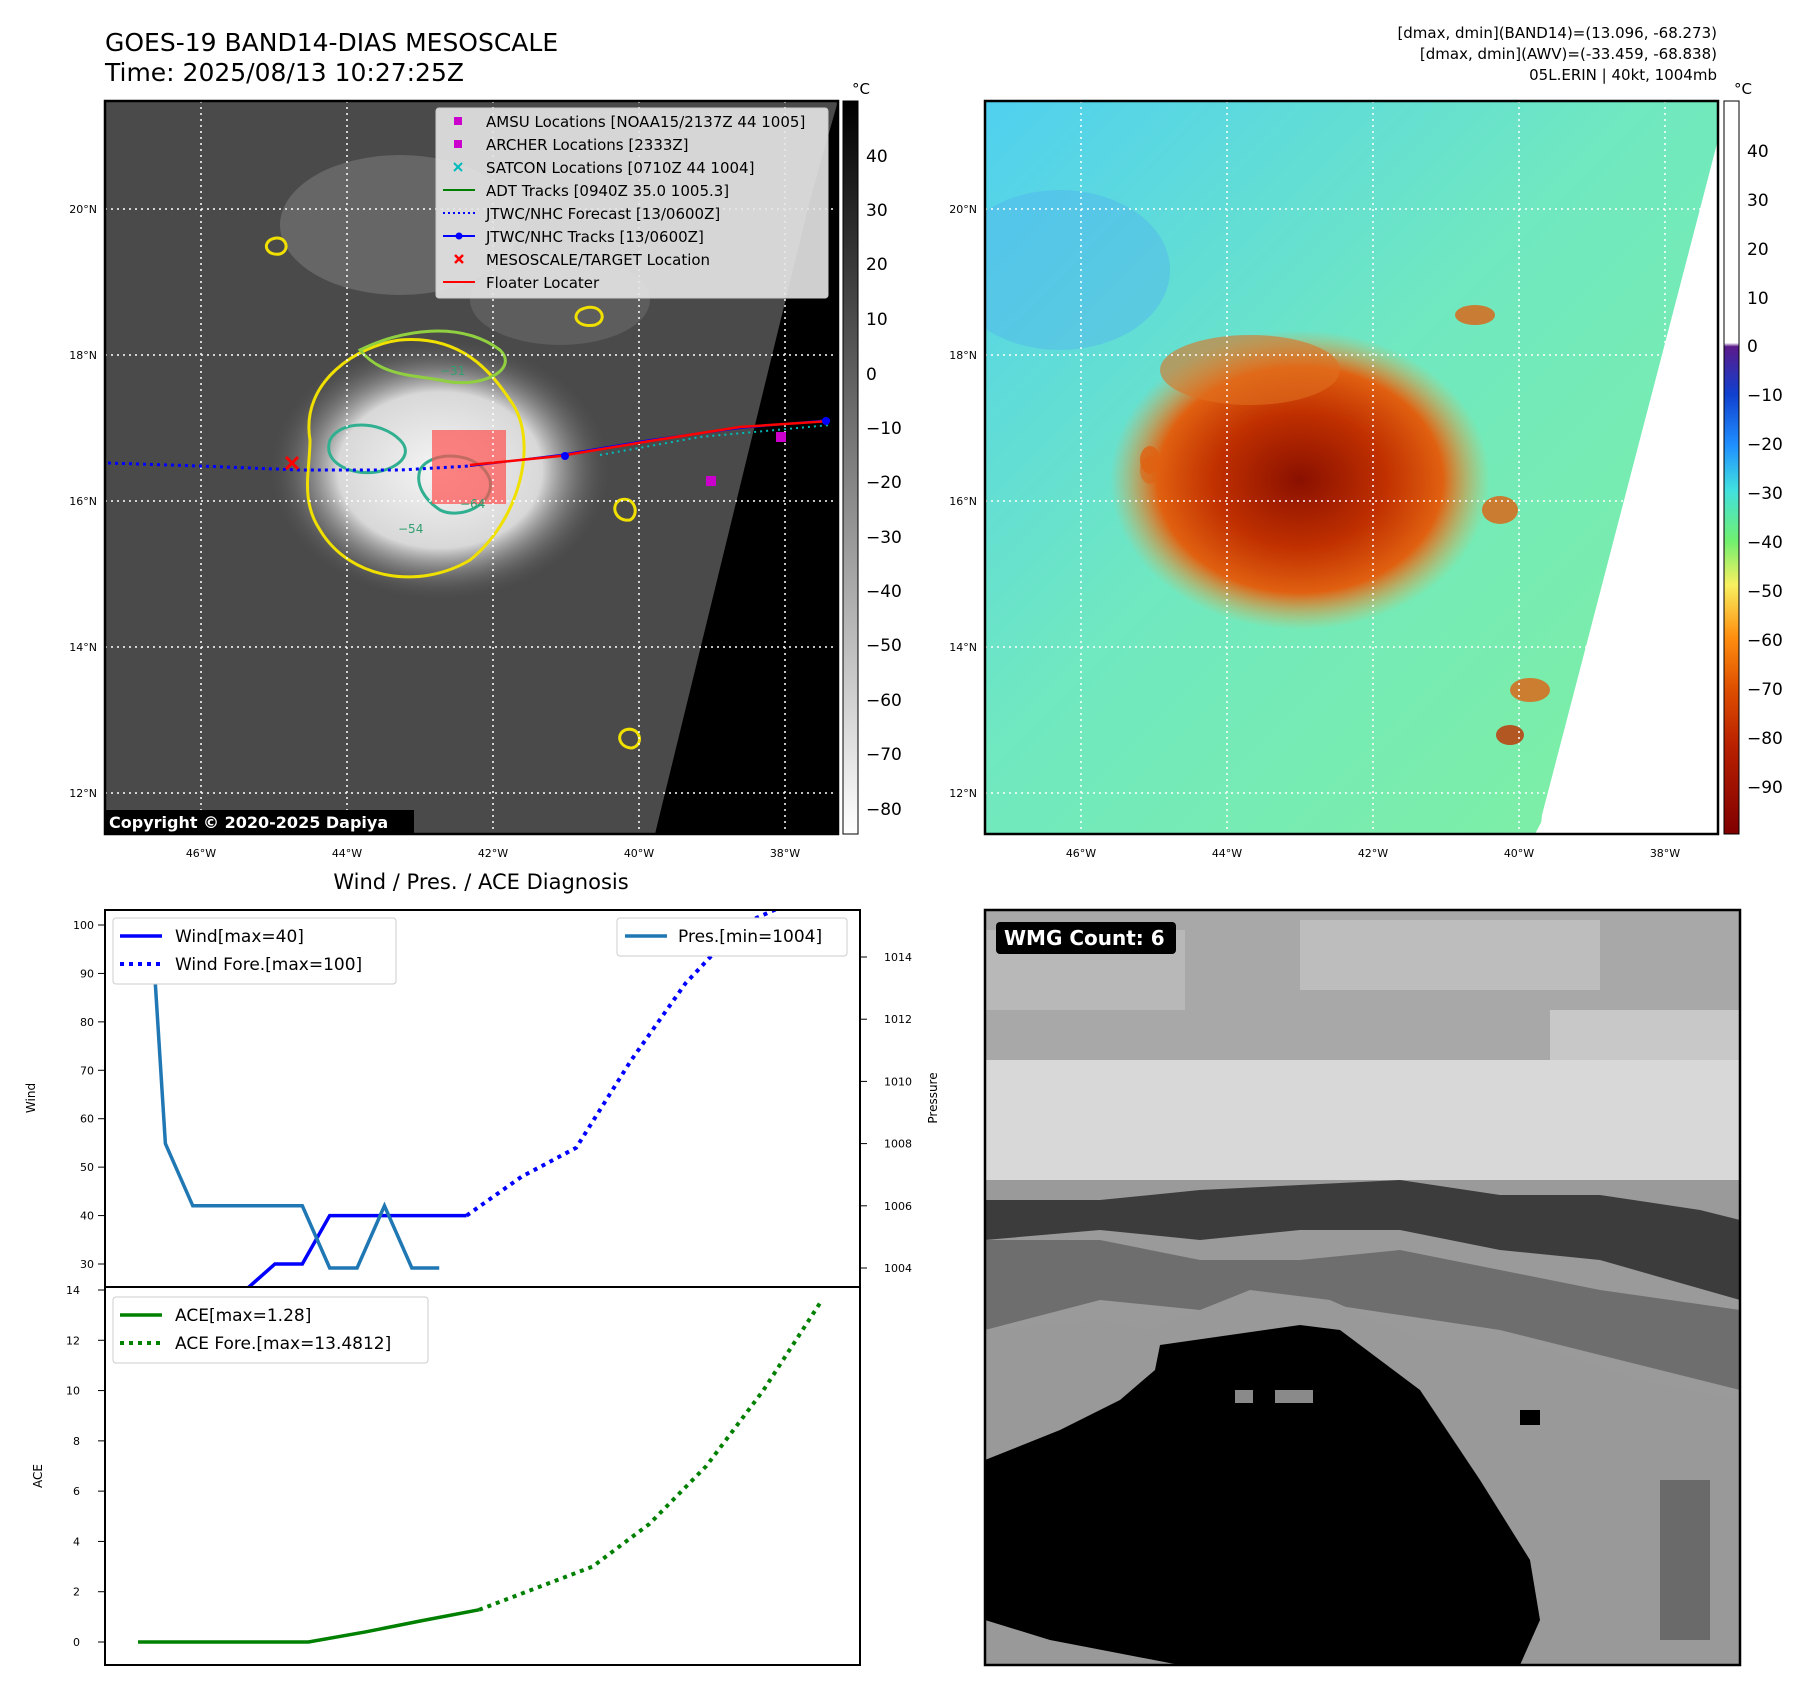  I want to click on info-awv: [dmax, dmin](AWV)=(-33.459, -68.838), so click(1568, 54).